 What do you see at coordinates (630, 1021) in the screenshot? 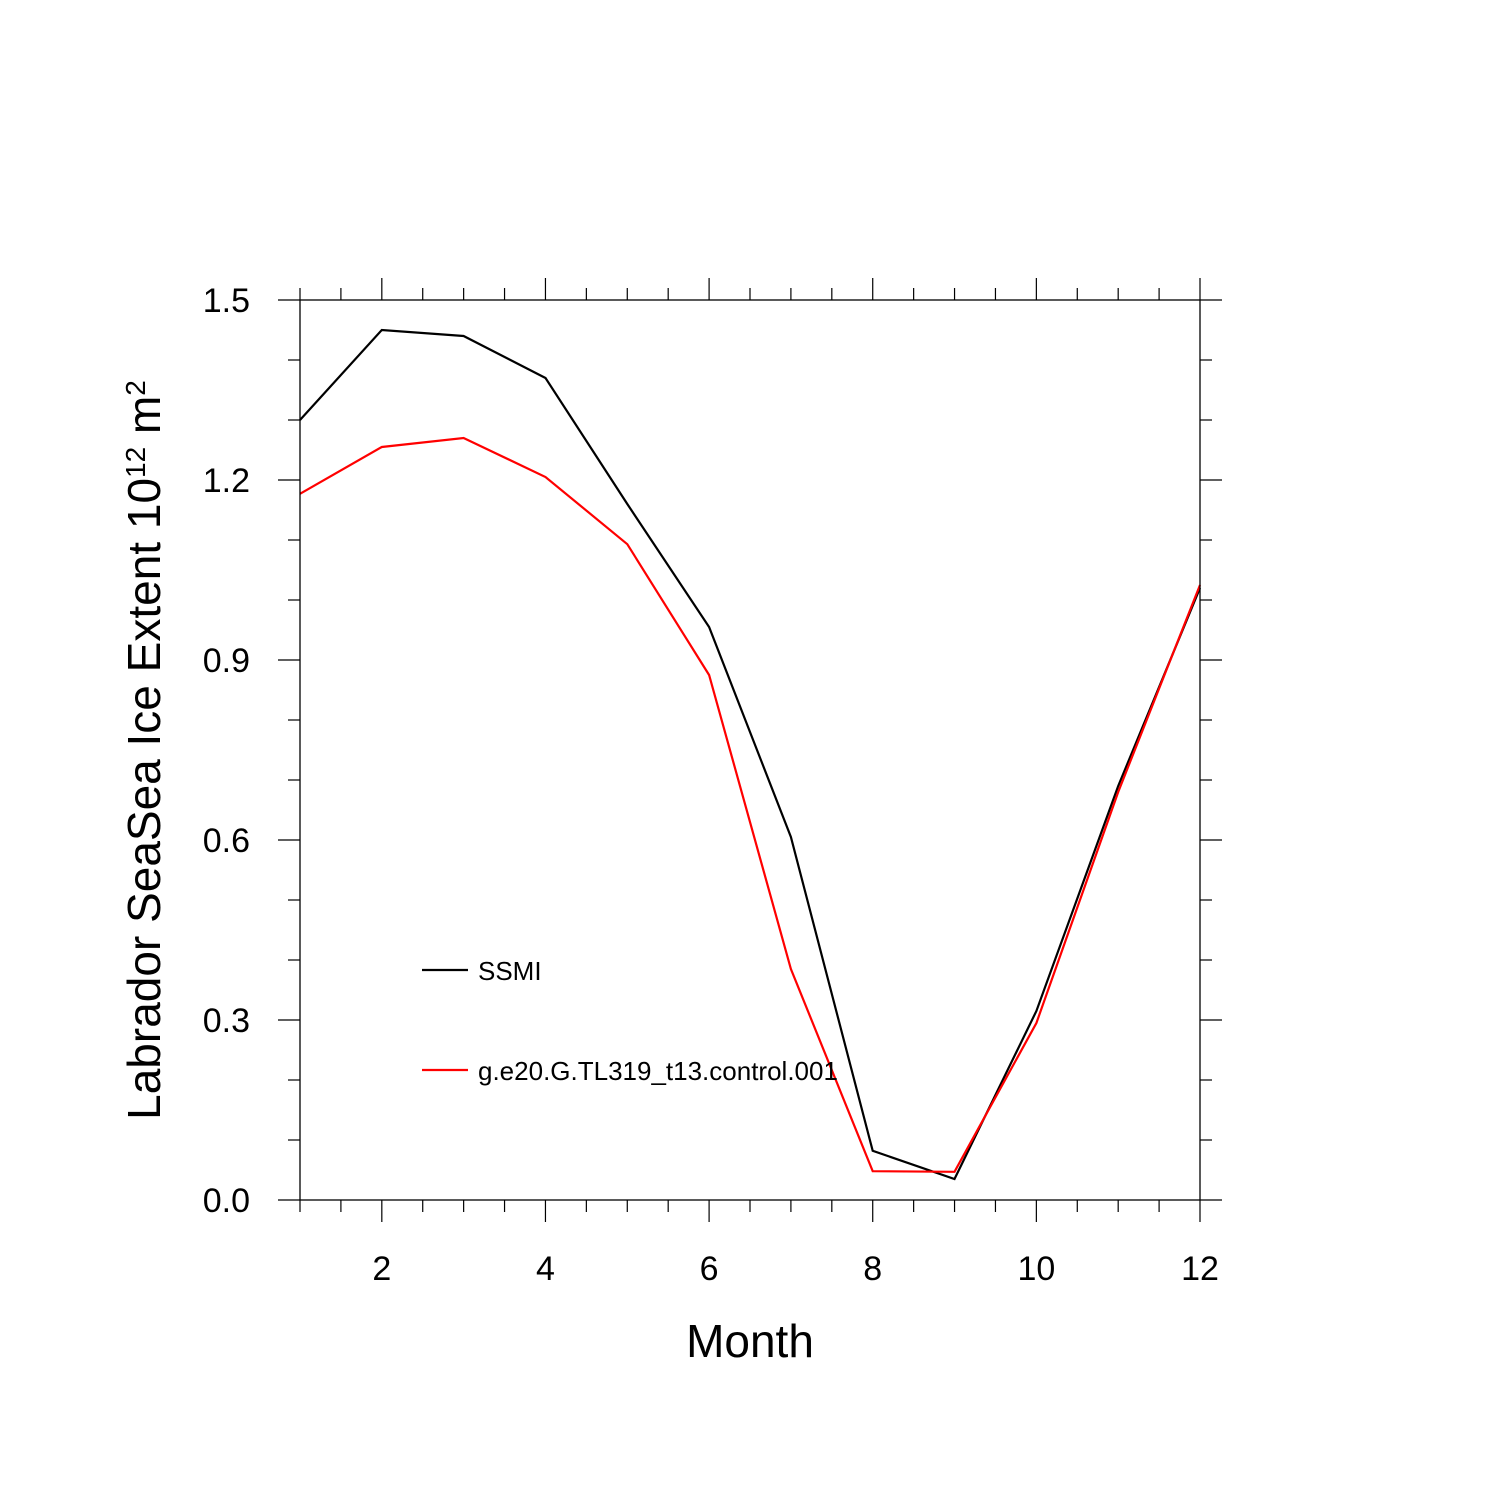
I see `legend: SSMI g.e20.G.TL319_t13.control.001` at bounding box center [630, 1021].